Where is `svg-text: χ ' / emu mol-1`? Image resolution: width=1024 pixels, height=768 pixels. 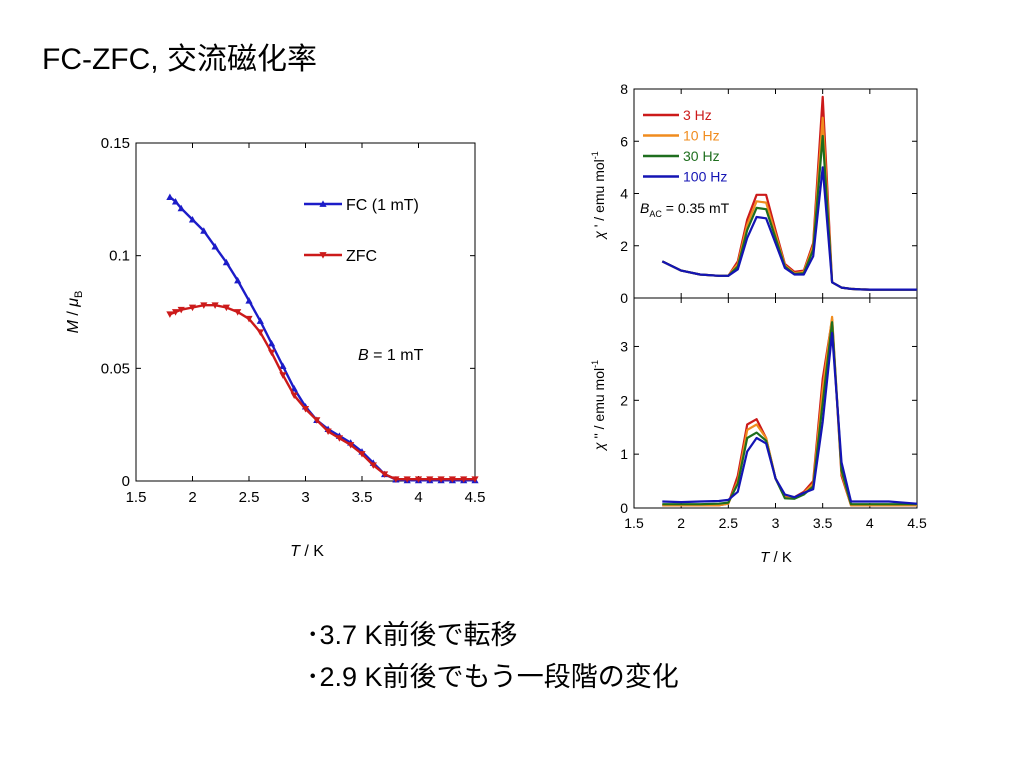 svg-text: χ ' / emu mol-1 is located at coordinates (598, 196).